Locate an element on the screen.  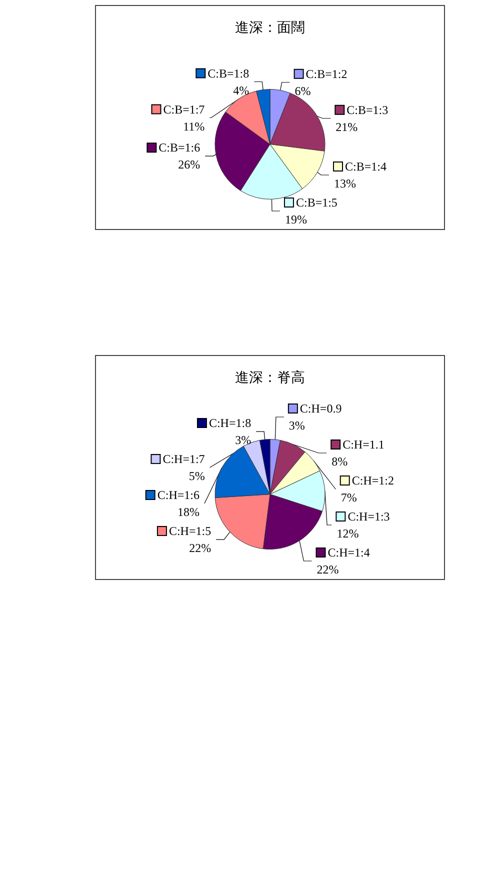
legend-label: C:B=1:2 is located at coordinates (325, 73).